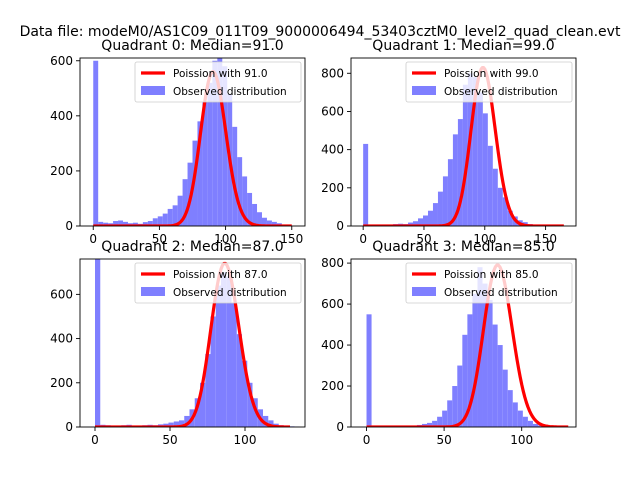  Describe the element at coordinates (491, 74) in the screenshot. I see `legend-label-poisson: Poission with 99.0` at that location.